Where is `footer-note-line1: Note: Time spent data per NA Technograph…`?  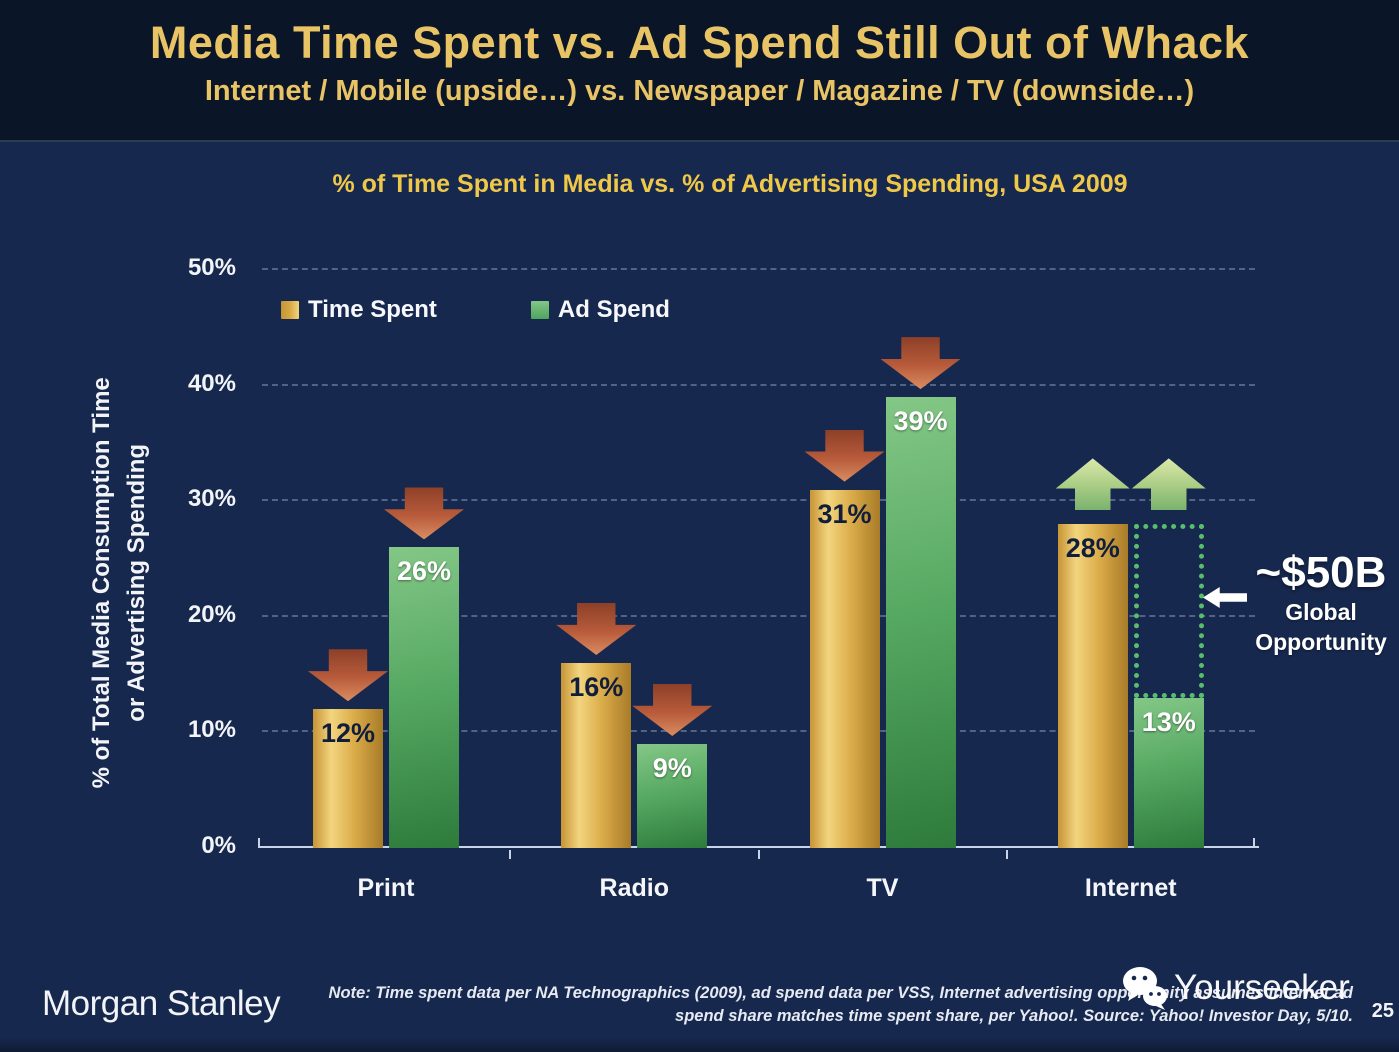 footer-note-line1: Note: Time spent data per NA Technograph… is located at coordinates (840, 993).